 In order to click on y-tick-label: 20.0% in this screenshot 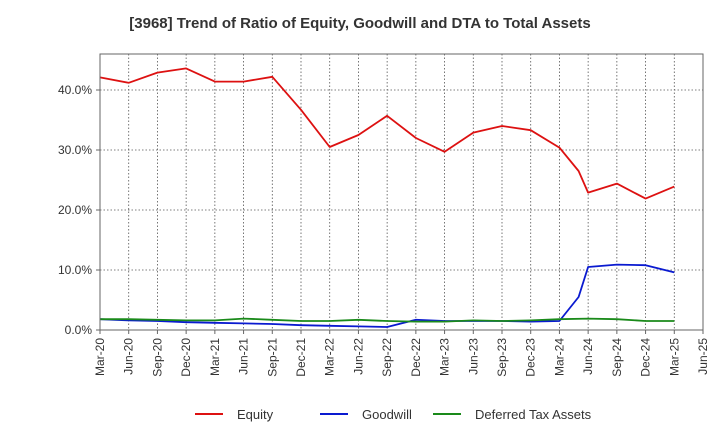, I will do `click(75, 210)`.